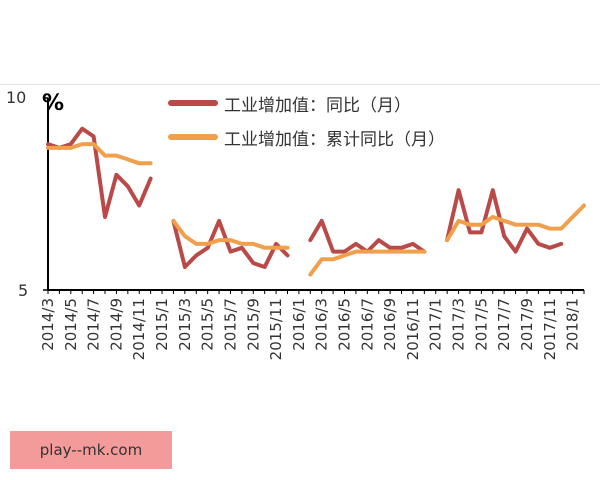 This screenshot has width=600, height=480. Describe the element at coordinates (162, 324) in the screenshot. I see `x-tick-label: 2015/1` at that location.